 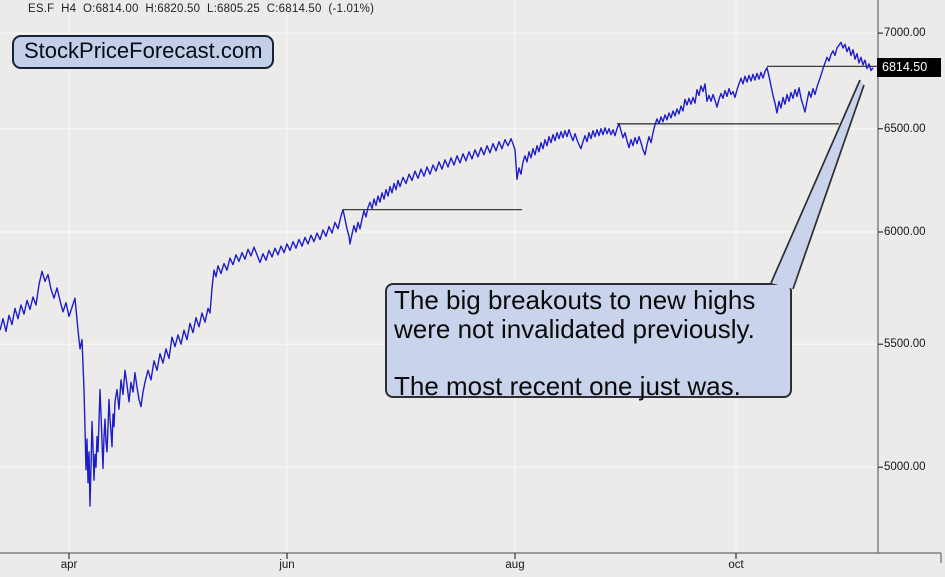 I want to click on price-axis-label: 5500.00, so click(x=905, y=344).